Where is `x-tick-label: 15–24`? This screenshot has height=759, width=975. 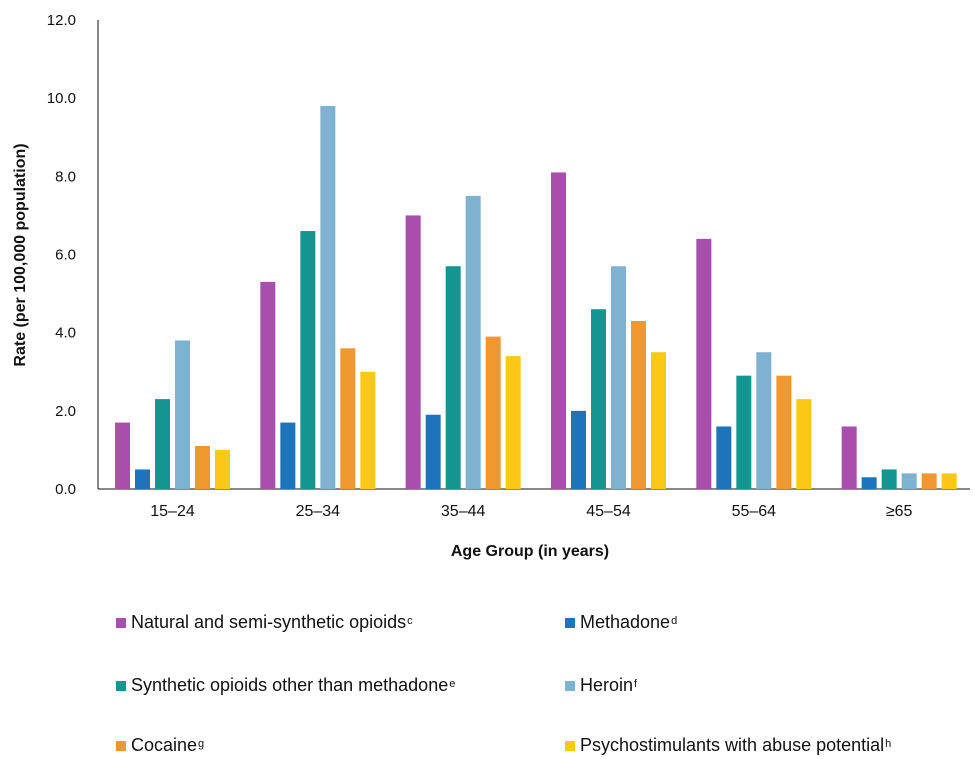
x-tick-label: 15–24 is located at coordinates (172, 511).